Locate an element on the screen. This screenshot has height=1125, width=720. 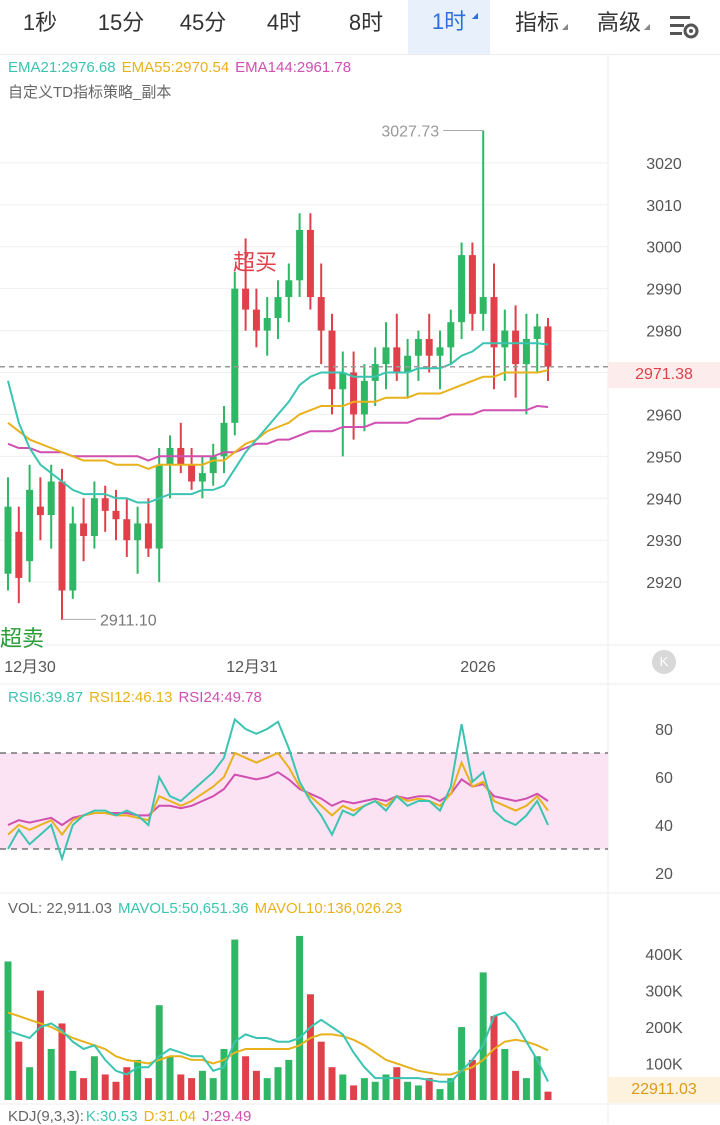
k-button: K is located at coordinates (664, 662).